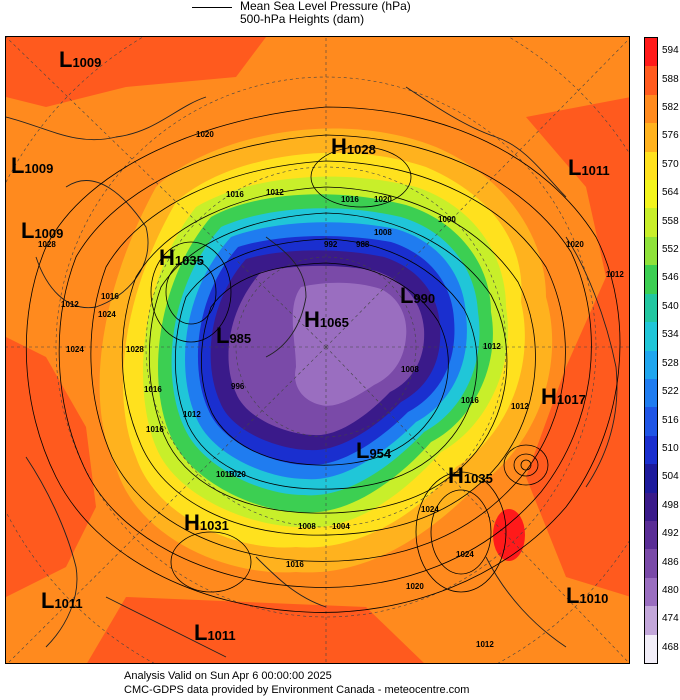 This screenshot has height=700, width=680. What do you see at coordinates (670, 392) in the screenshot?
I see `colorbar-tick-label: 522` at bounding box center [670, 392].